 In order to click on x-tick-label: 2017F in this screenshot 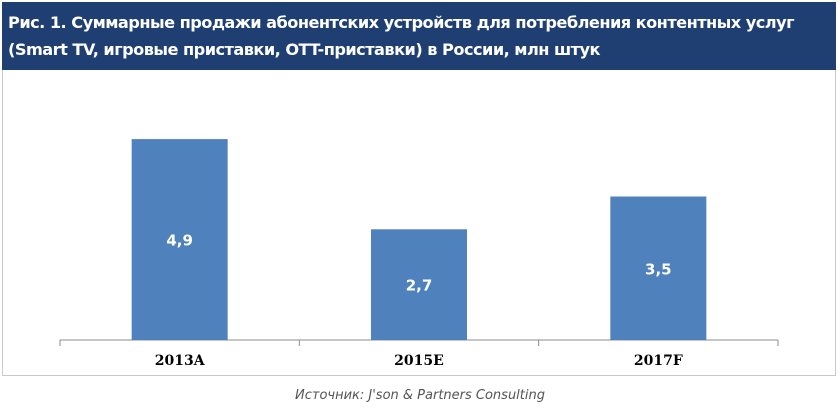, I will do `click(658, 361)`.